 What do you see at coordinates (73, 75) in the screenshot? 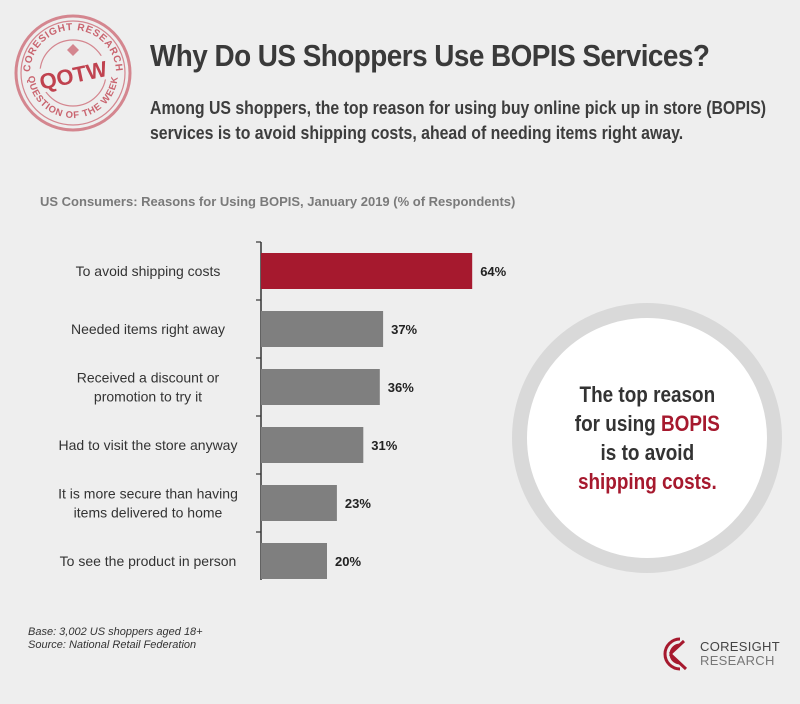
I see `qotw-stamp-text: QOTW` at bounding box center [73, 75].